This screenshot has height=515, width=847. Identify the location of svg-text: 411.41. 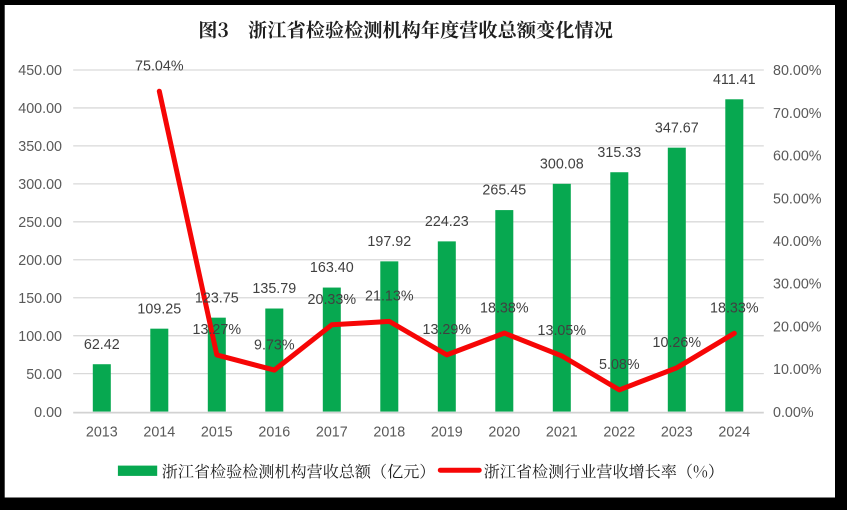
(734, 80).